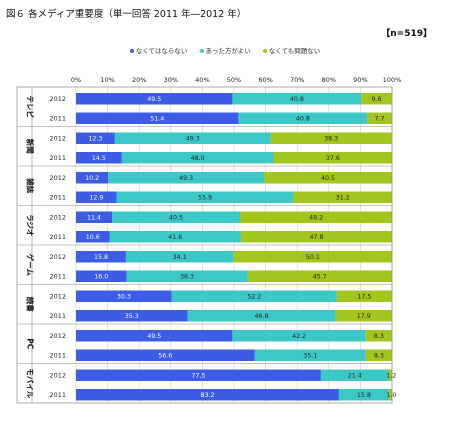 The image size is (450, 424). What do you see at coordinates (93, 237) in the screenshot?
I see `data-label: 10.6` at bounding box center [93, 237].